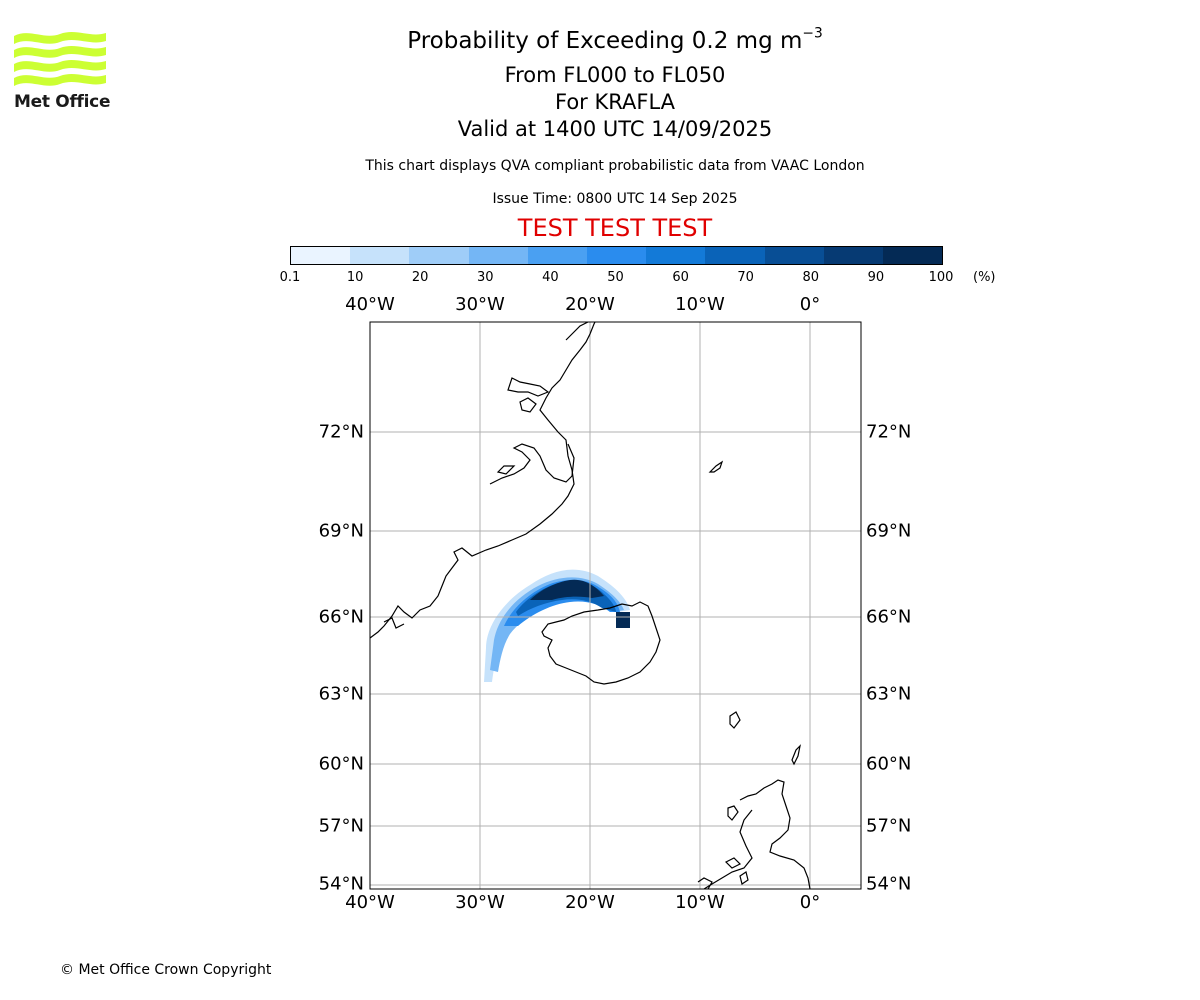 This screenshot has height=1000, width=1200. I want to click on top-lon-label: 10°W, so click(700, 304).